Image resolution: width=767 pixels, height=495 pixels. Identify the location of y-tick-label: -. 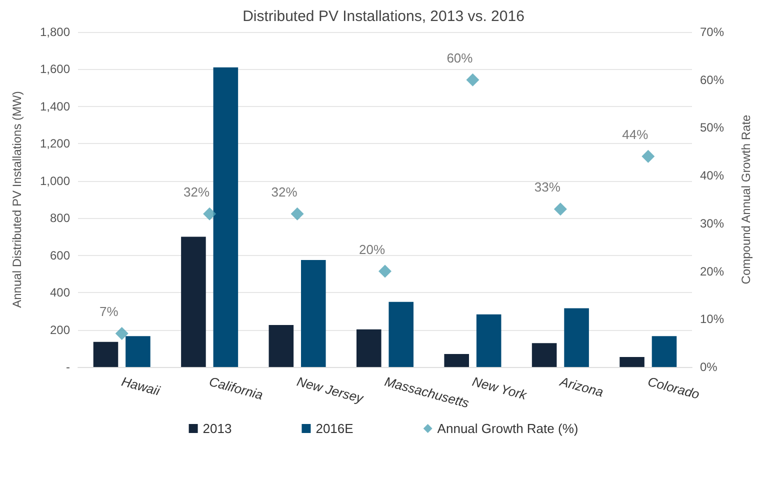
(68, 367).